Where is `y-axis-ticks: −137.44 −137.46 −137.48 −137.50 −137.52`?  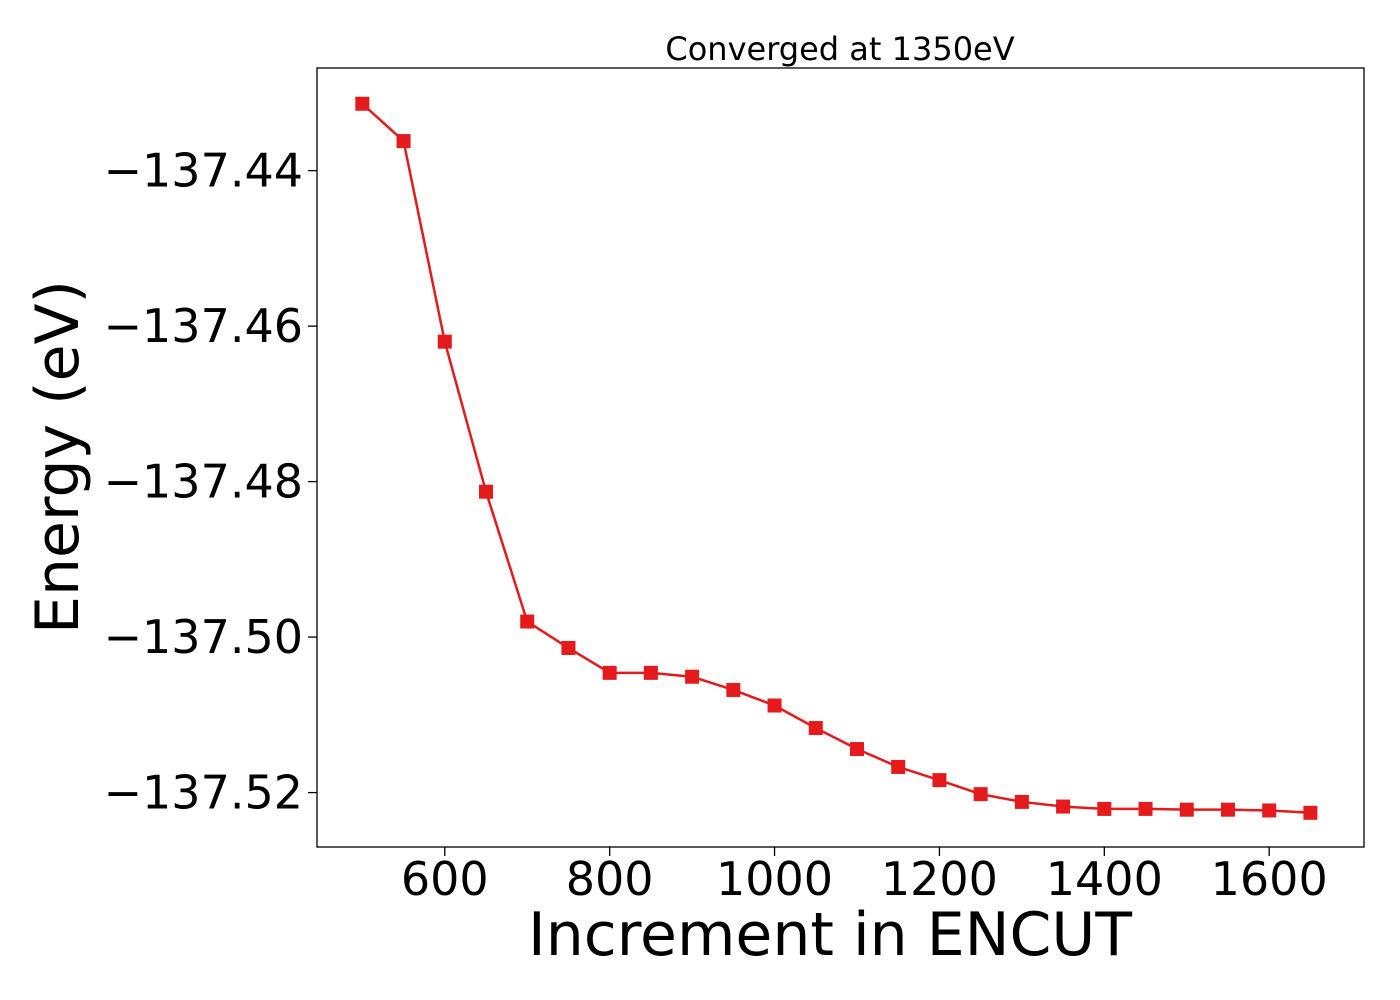 y-axis-ticks: −137.44 −137.46 −137.48 −137.50 −137.52 is located at coordinates (210, 482).